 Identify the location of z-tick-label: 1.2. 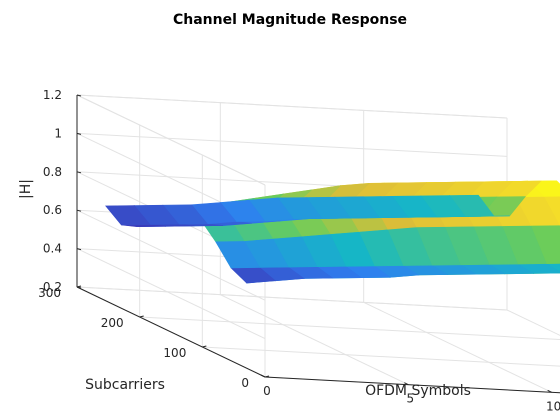
(52, 95).